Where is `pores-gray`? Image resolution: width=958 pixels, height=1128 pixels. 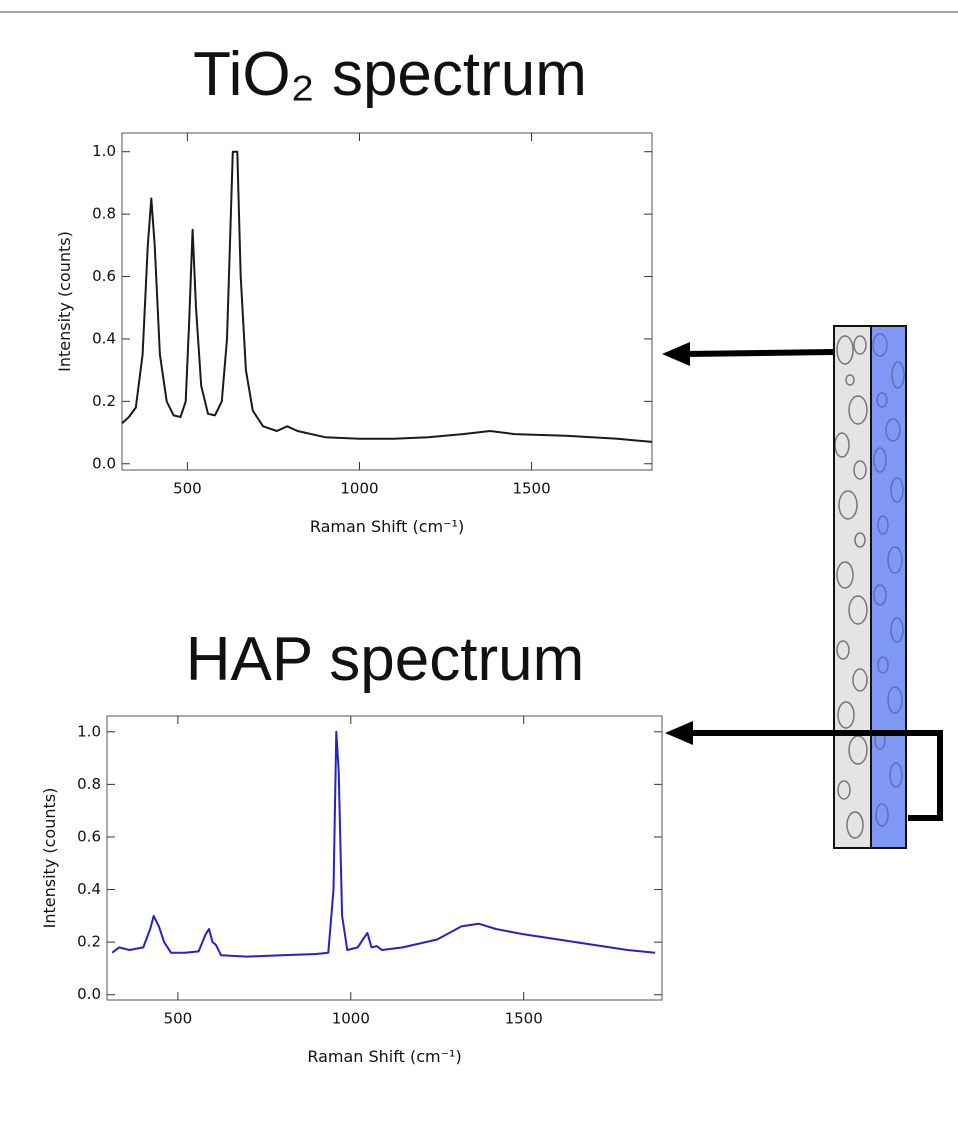 pores-gray is located at coordinates (851, 587).